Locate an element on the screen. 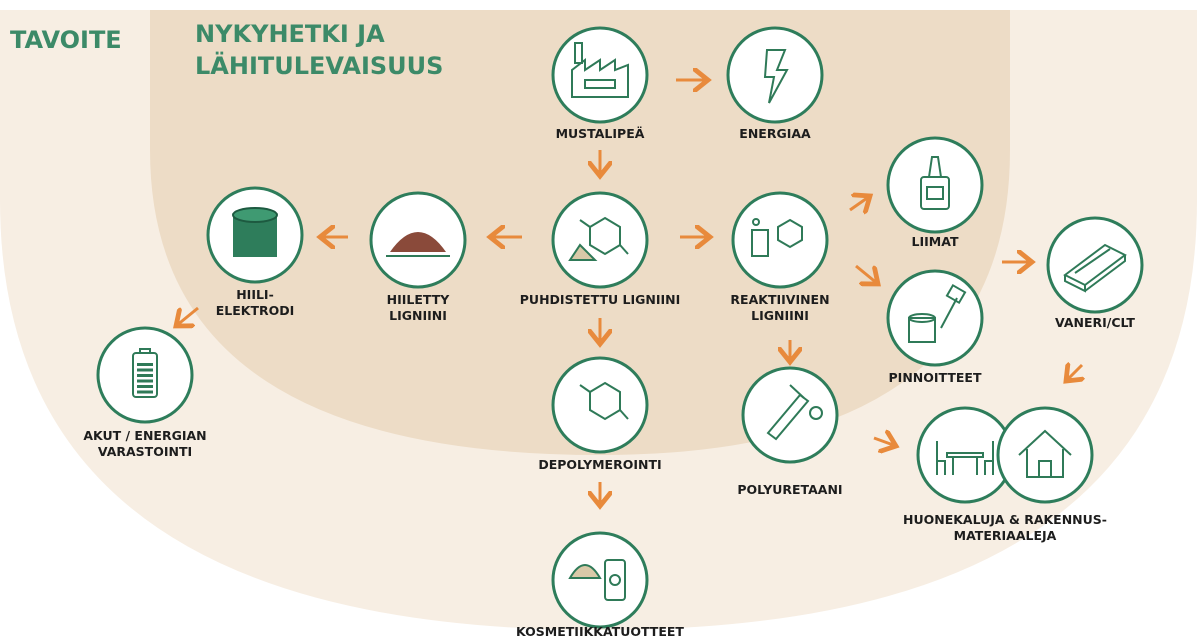 The width and height of the screenshot is (1197, 642). node: ENERGIAA is located at coordinates (775, 83).